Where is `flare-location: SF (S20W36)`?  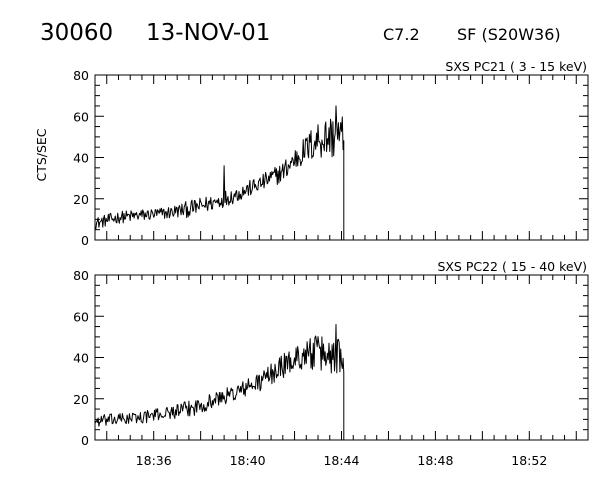 flare-location: SF (S20W36) is located at coordinates (509, 34).